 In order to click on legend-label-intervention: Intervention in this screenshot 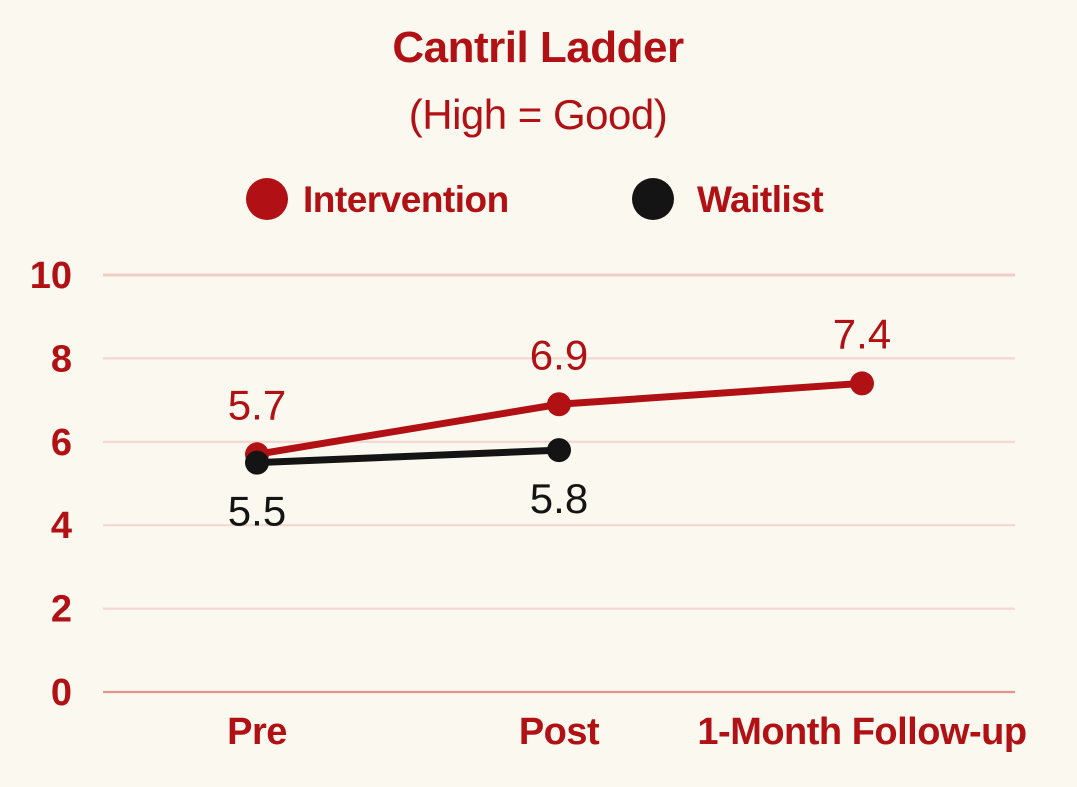, I will do `click(406, 199)`.